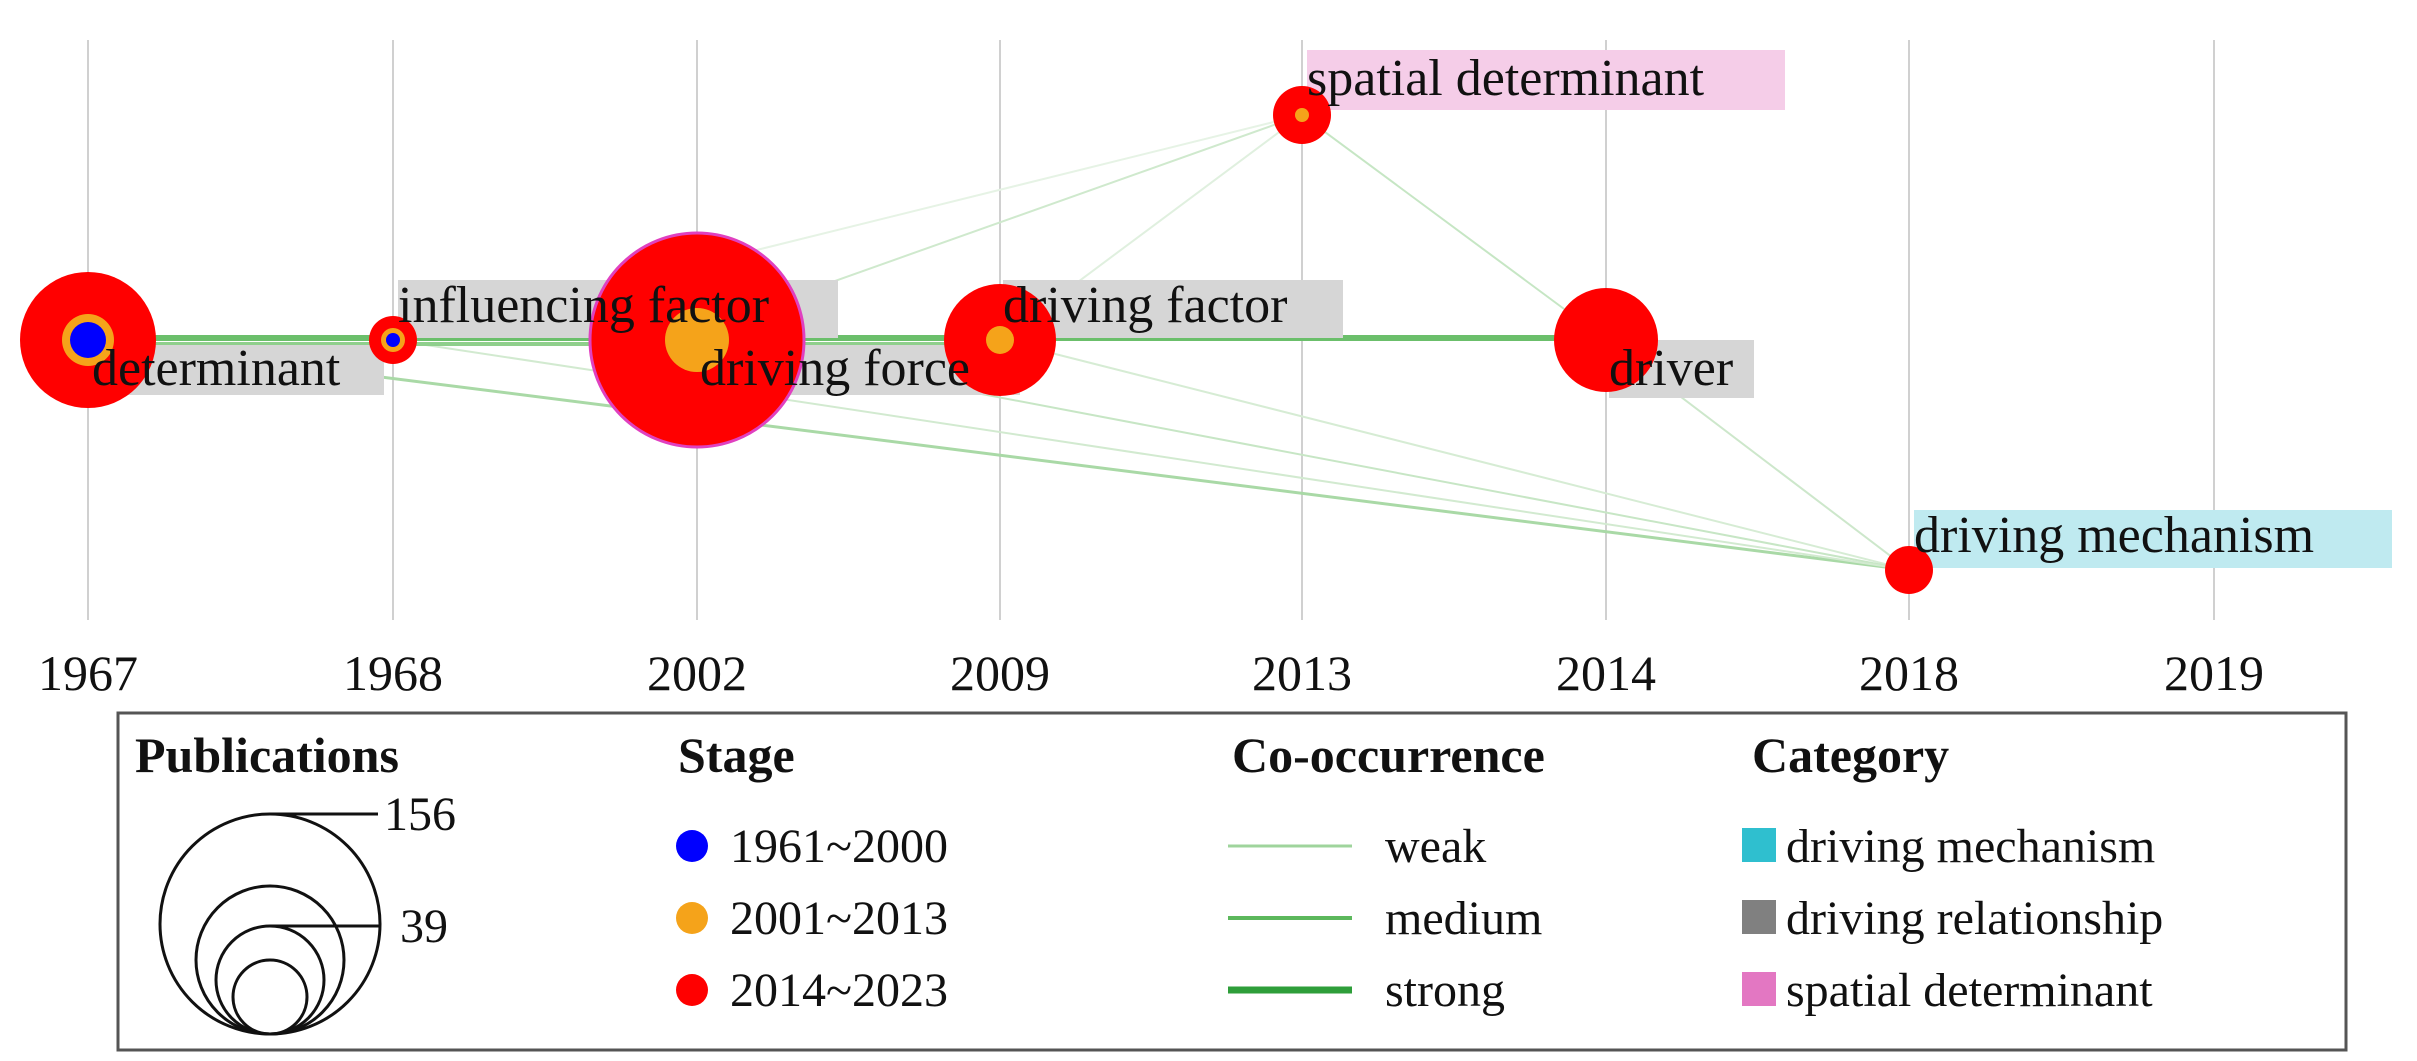 This screenshot has width=2417, height=1061. What do you see at coordinates (1671, 368) in the screenshot?
I see `label-driver: driver` at bounding box center [1671, 368].